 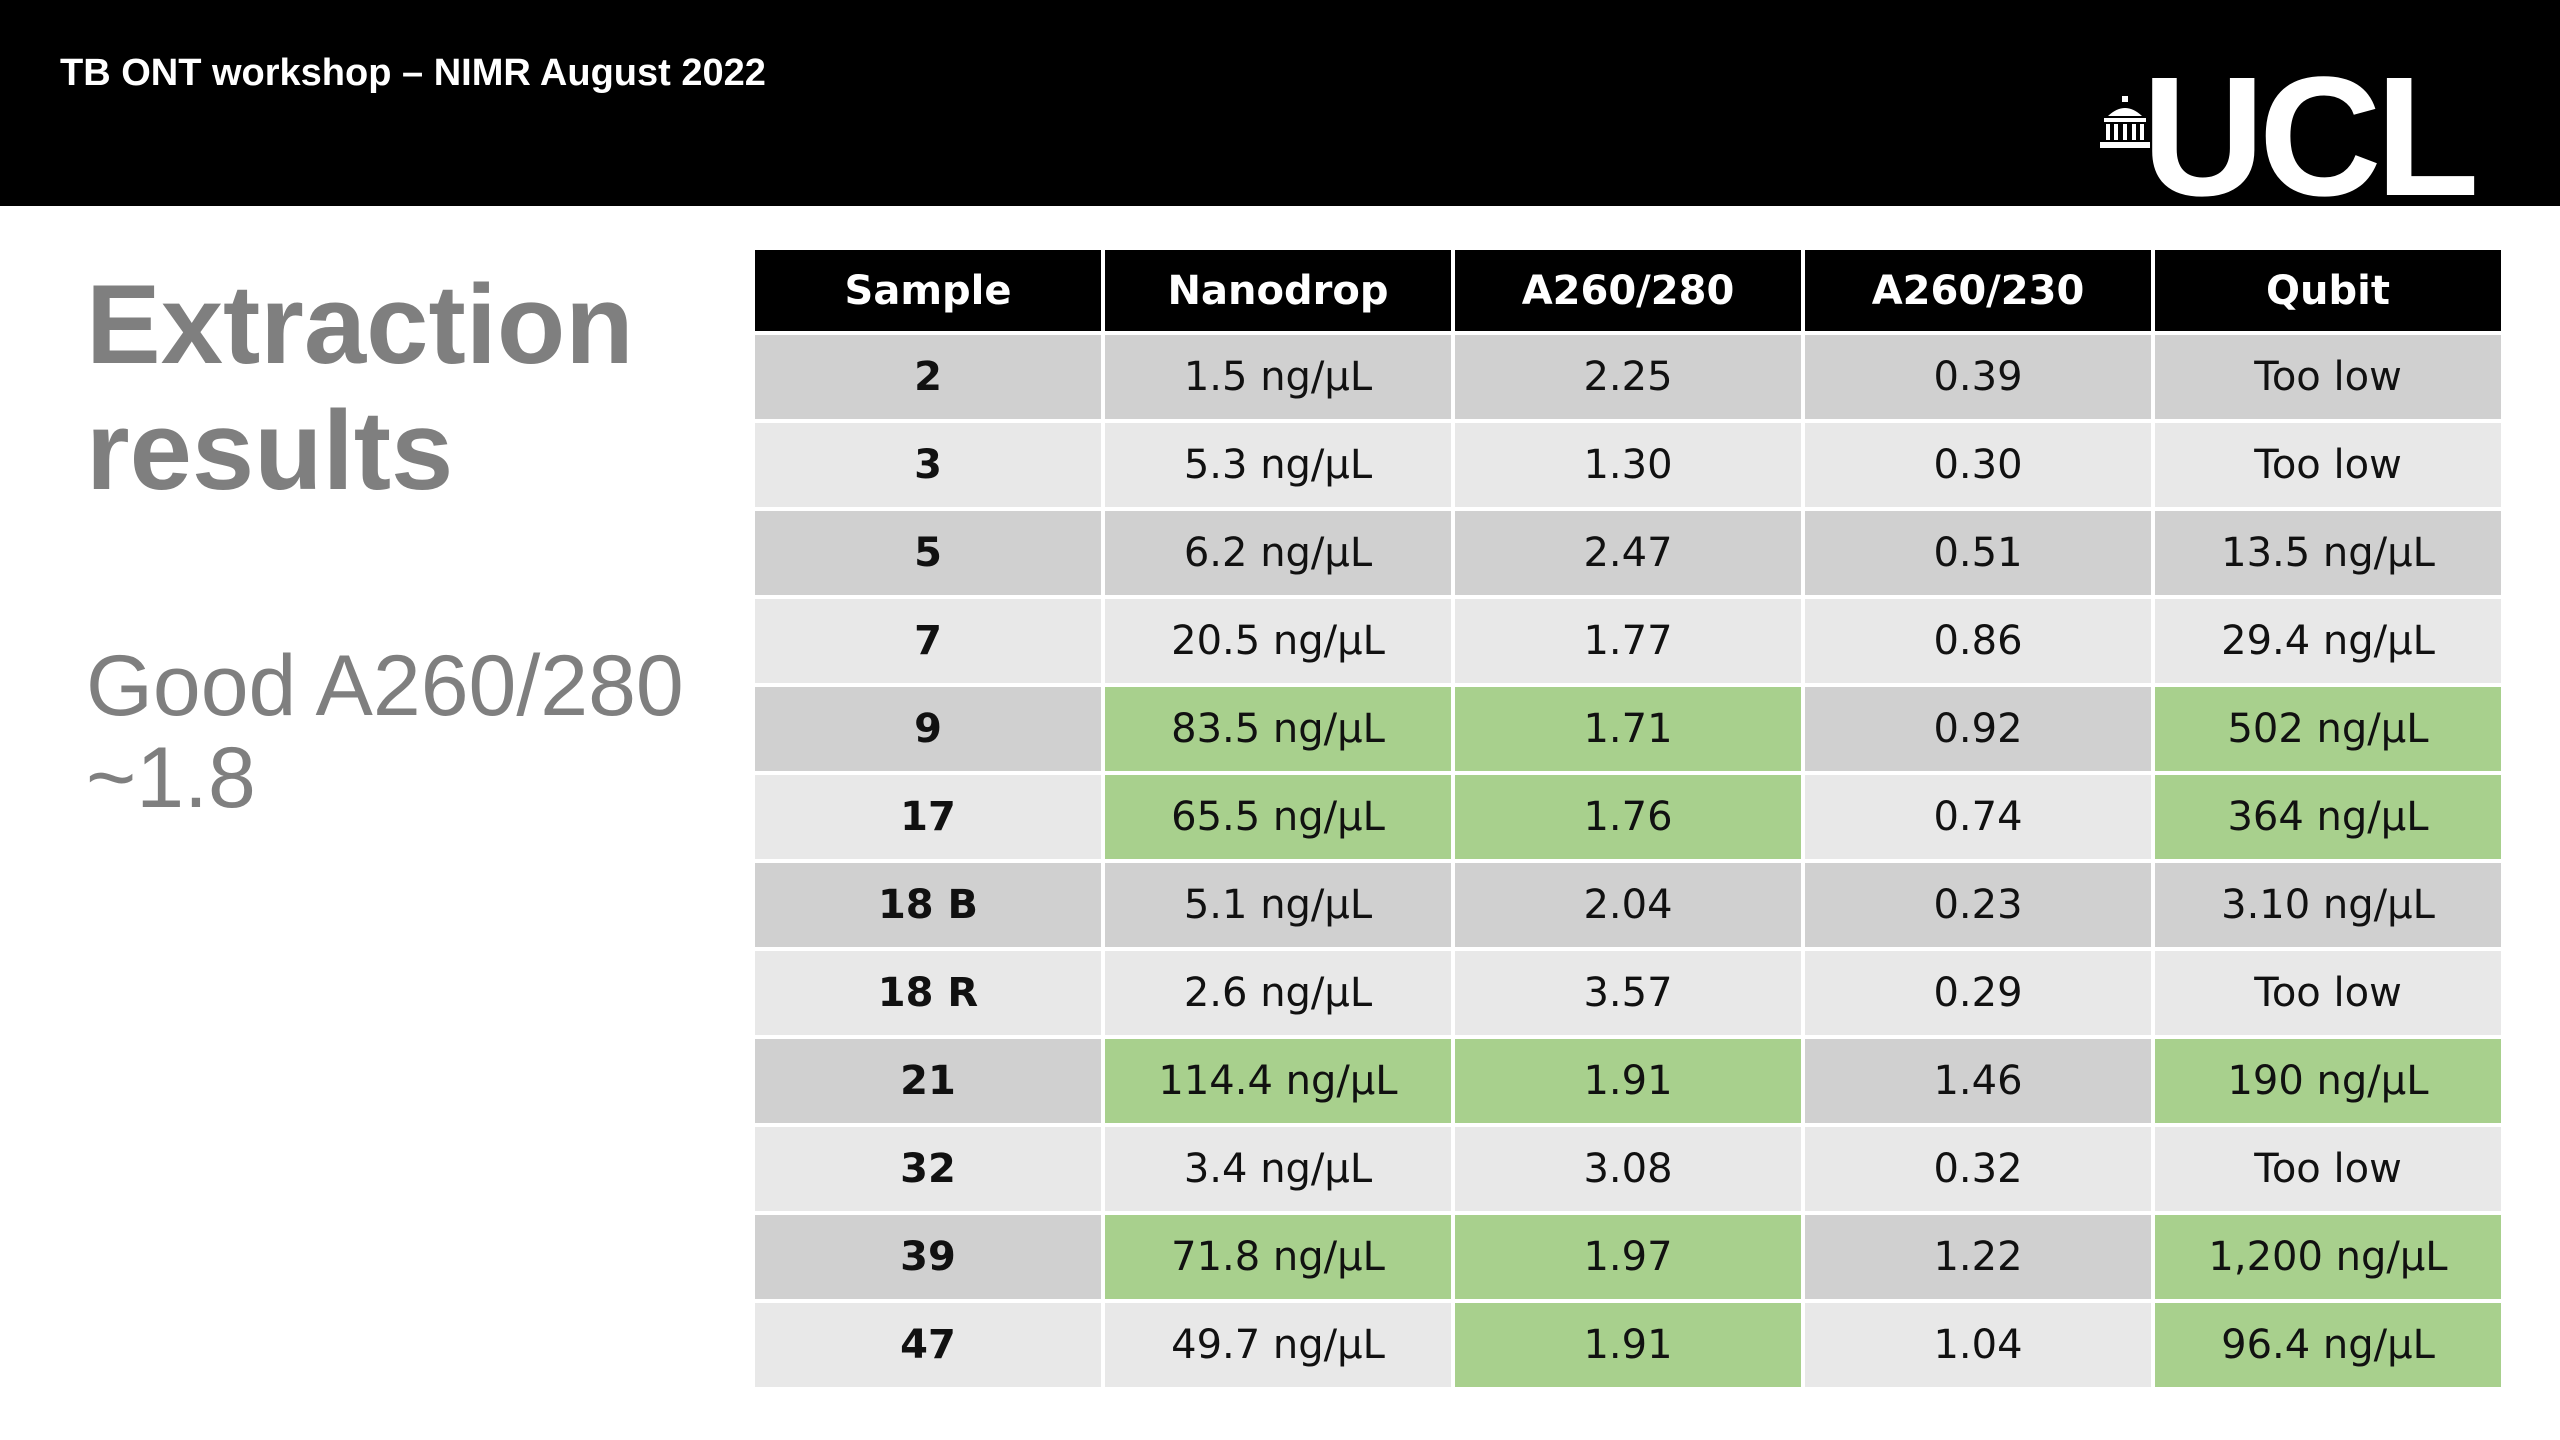 I want to click on ucl-logo: UCL, so click(x=2300, y=137).